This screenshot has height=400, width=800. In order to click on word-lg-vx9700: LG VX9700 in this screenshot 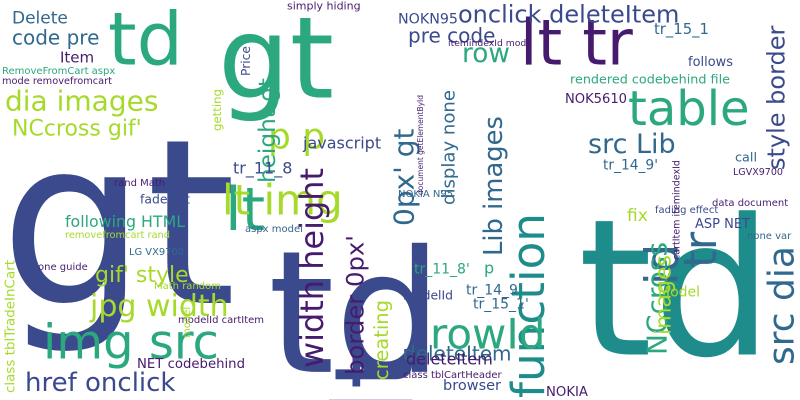, I will do `click(156, 252)`.